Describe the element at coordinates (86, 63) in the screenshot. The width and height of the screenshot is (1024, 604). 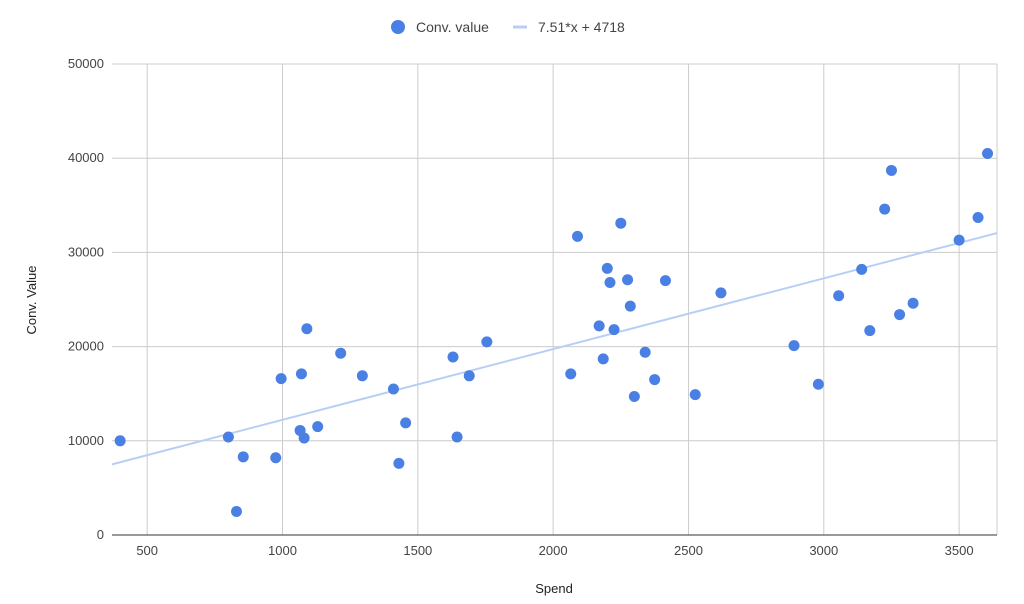
I see `y-tick-label: 50000` at that location.